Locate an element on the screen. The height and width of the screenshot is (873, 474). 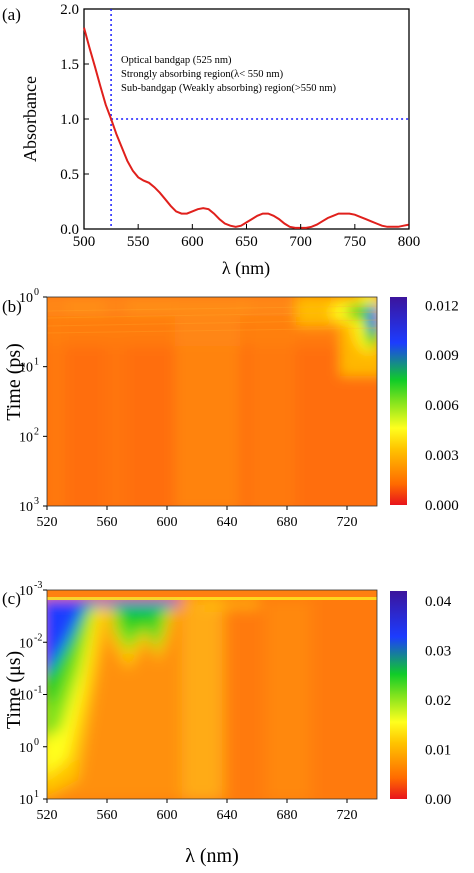
y-axis-label: Time (μs) is located at coordinates (14, 690).